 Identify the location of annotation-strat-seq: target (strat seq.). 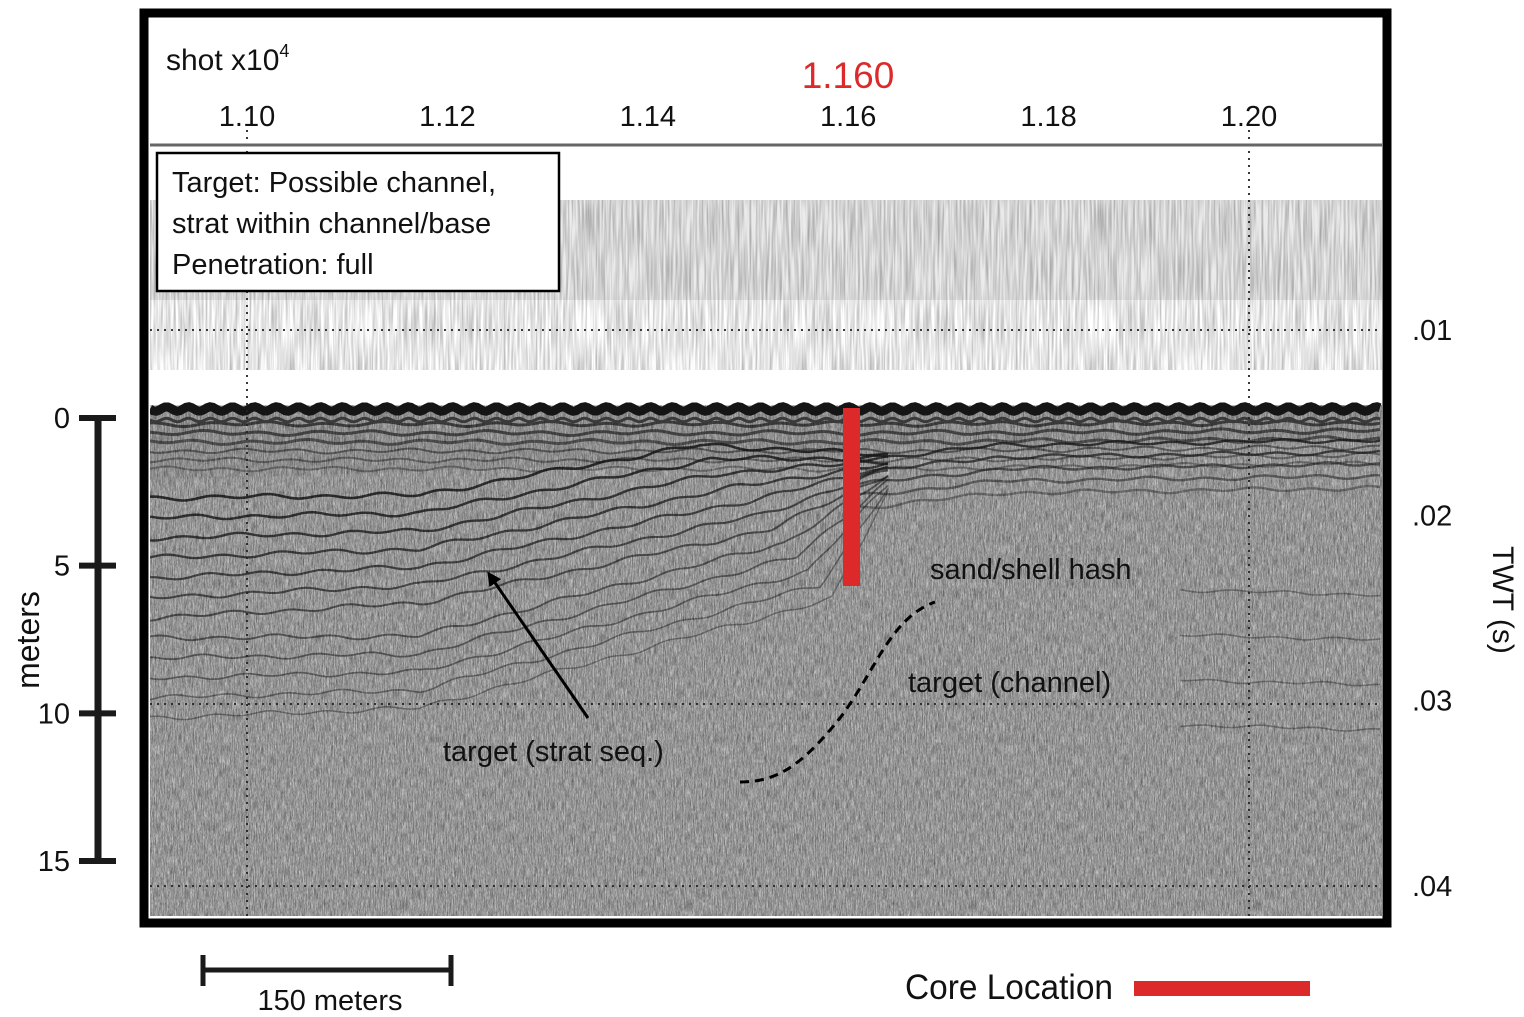
(553, 752).